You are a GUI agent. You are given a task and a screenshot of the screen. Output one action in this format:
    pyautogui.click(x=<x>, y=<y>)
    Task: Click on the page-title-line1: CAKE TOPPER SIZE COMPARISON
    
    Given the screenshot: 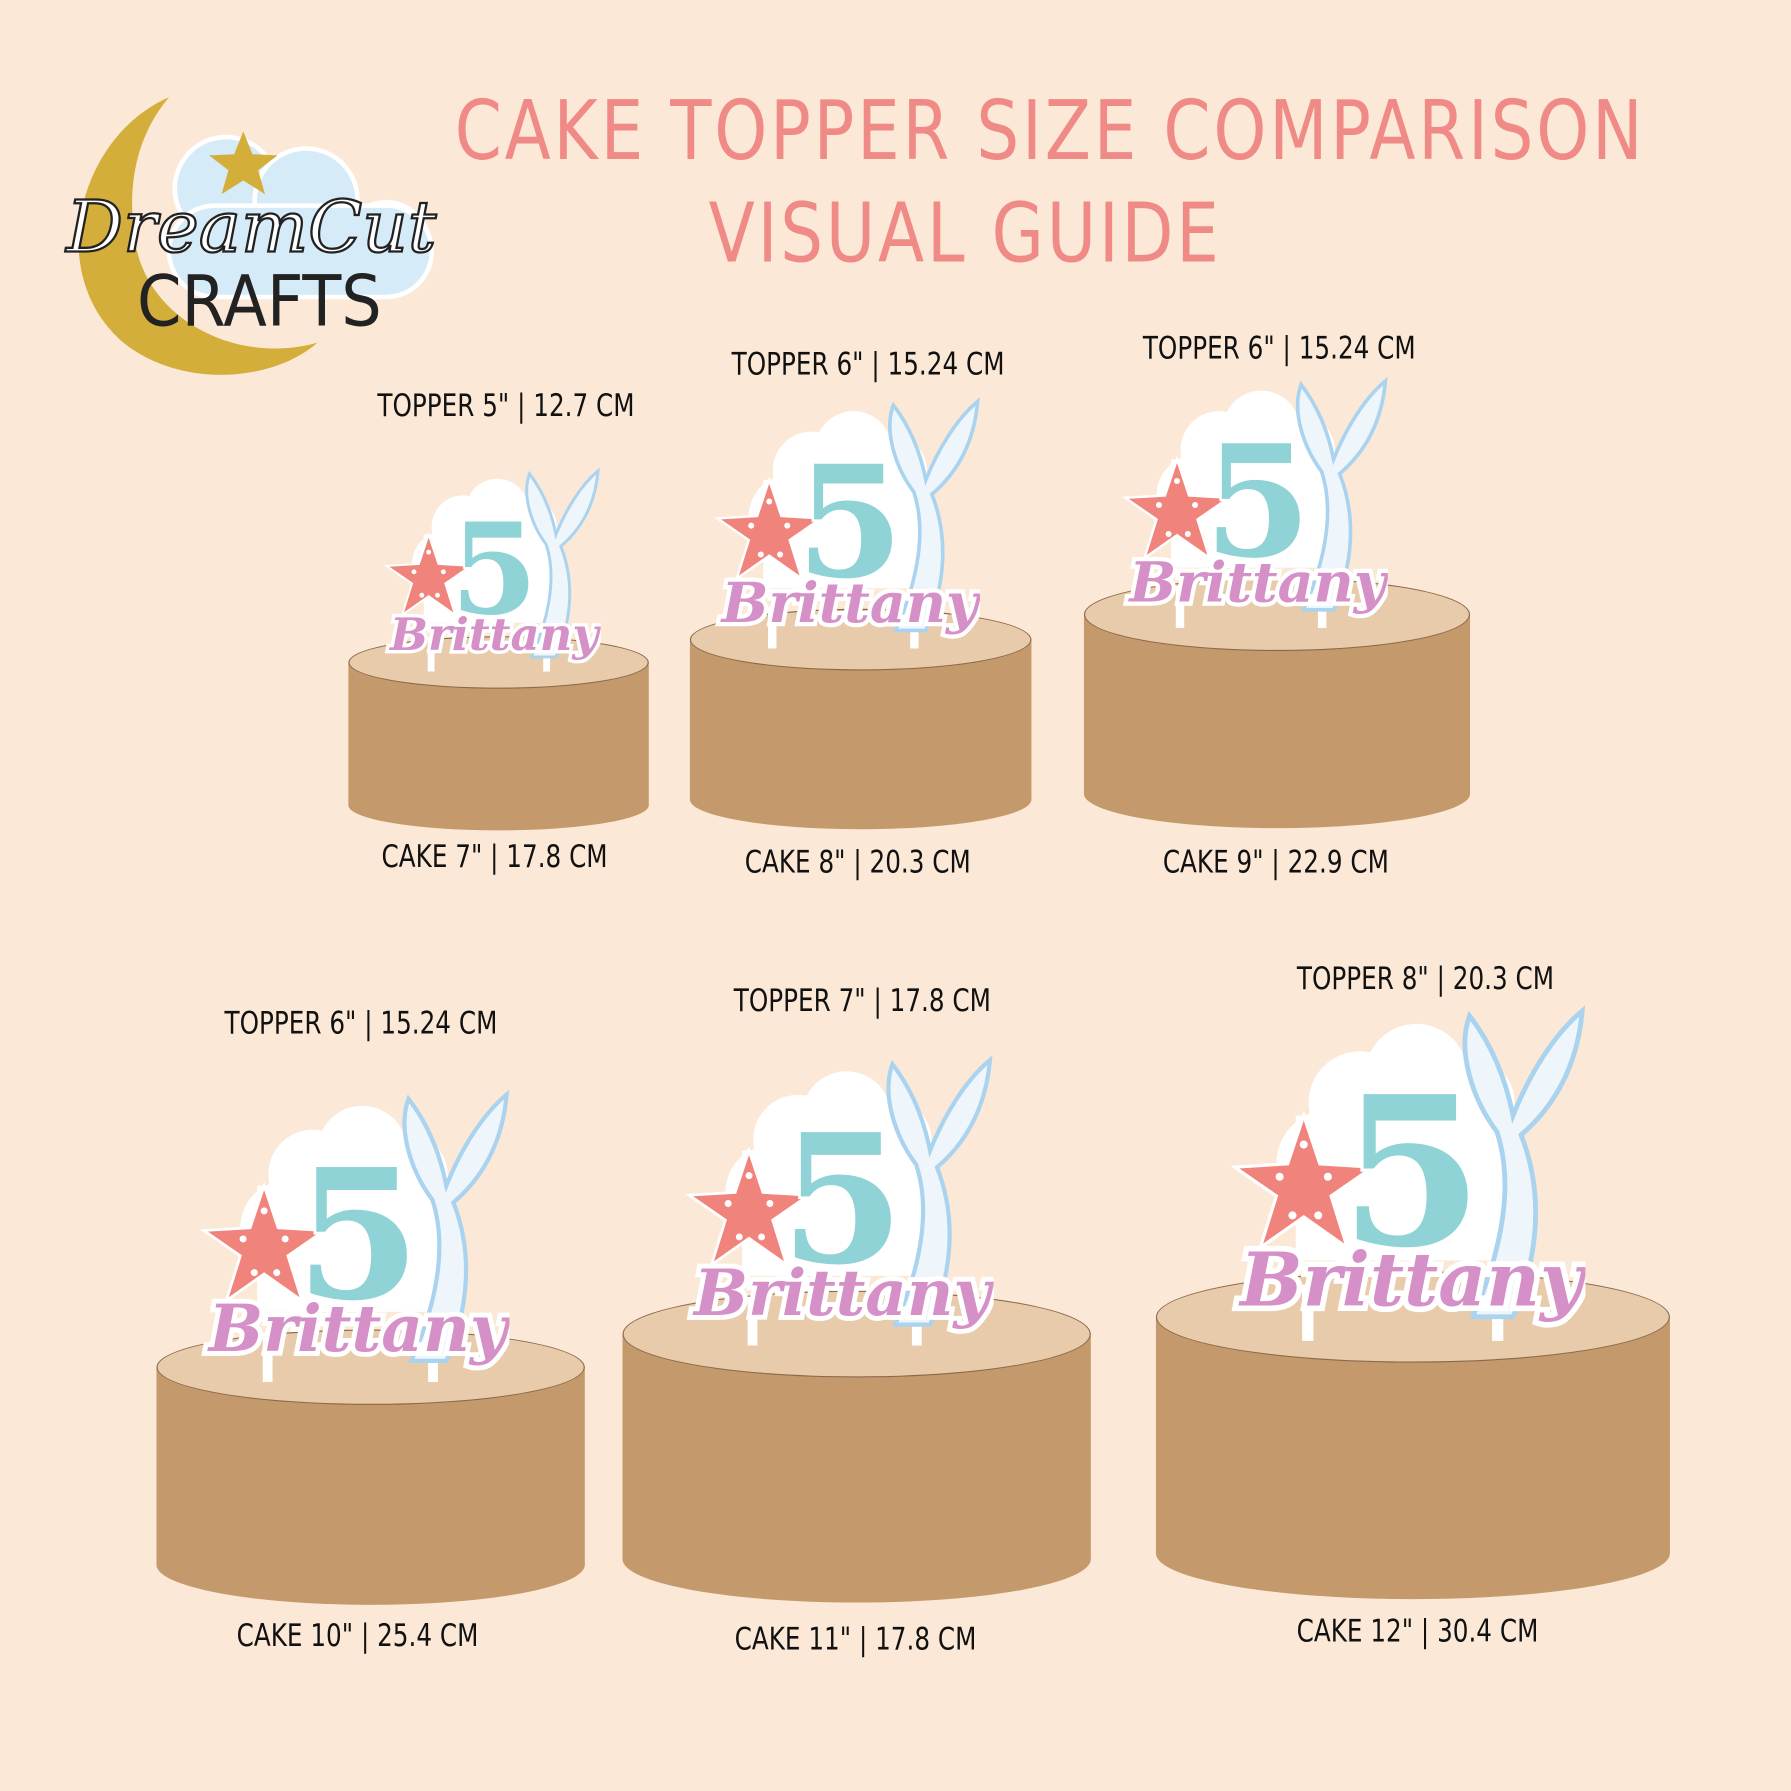 What is the action you would take?
    pyautogui.click(x=1050, y=130)
    